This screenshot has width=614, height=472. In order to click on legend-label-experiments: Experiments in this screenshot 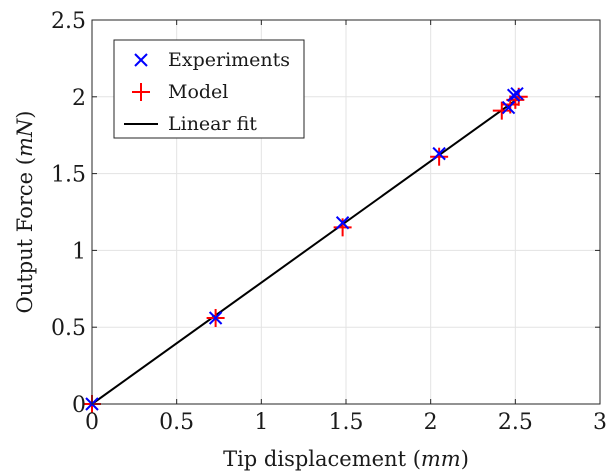, I will do `click(229, 60)`.